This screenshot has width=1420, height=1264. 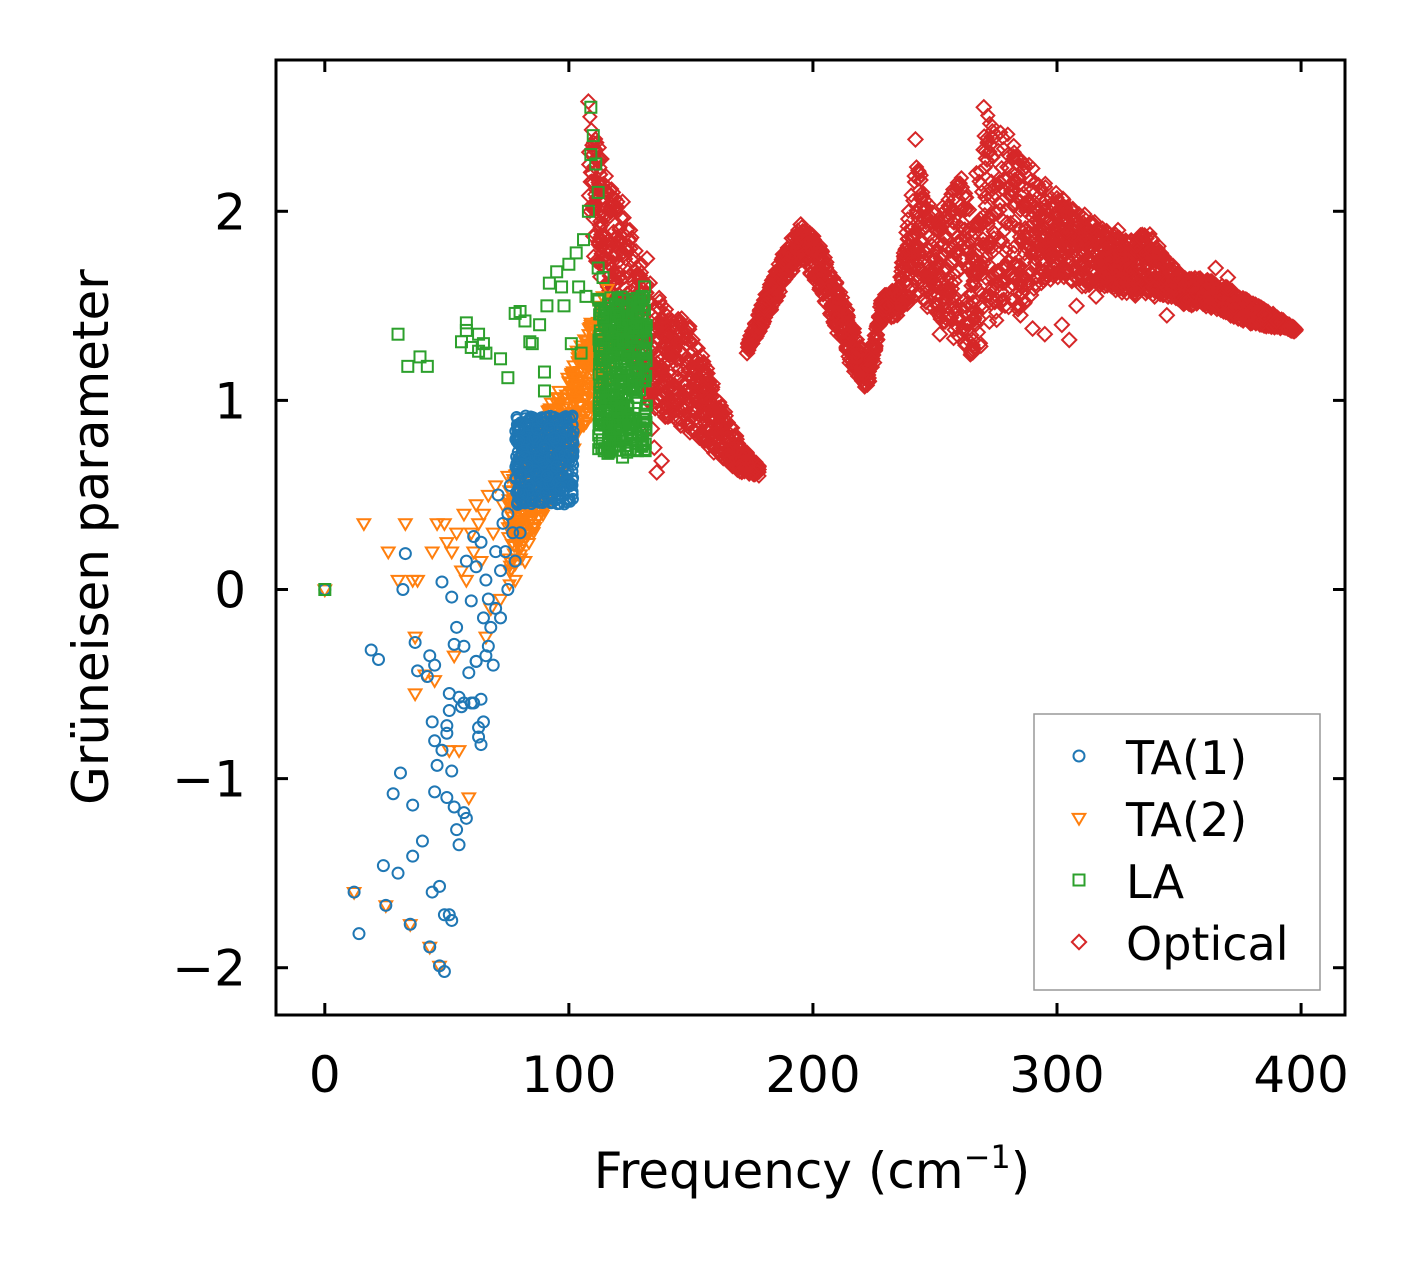 What do you see at coordinates (209, 969) in the screenshot?
I see `y-tick-label: −2` at bounding box center [209, 969].